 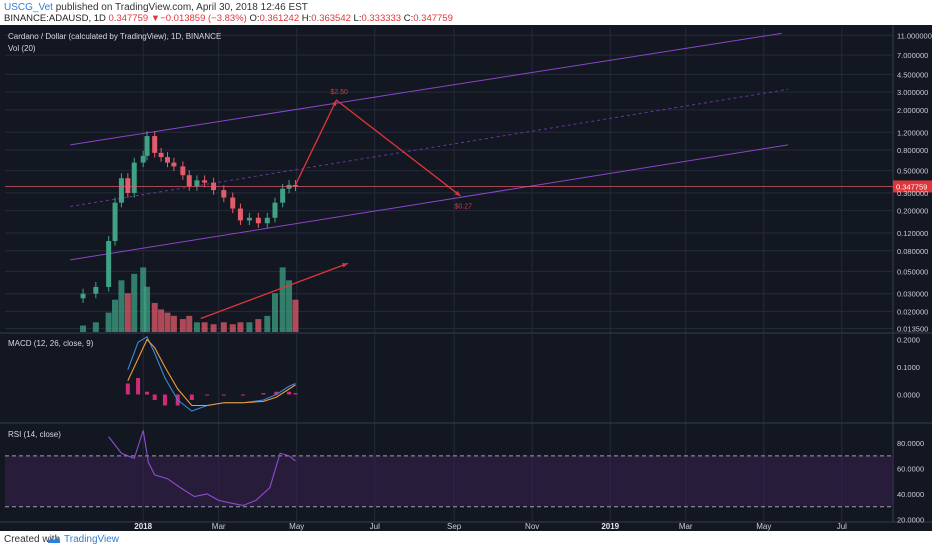 What do you see at coordinates (908, 340) in the screenshot?
I see `macd-tick-0: 0.2000` at bounding box center [908, 340].